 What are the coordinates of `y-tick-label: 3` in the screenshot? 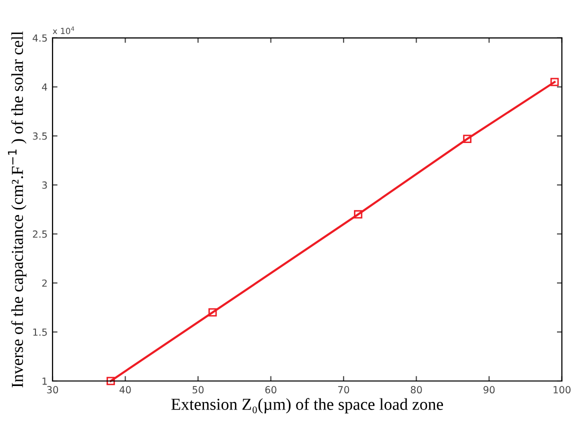 It's located at (44, 185).